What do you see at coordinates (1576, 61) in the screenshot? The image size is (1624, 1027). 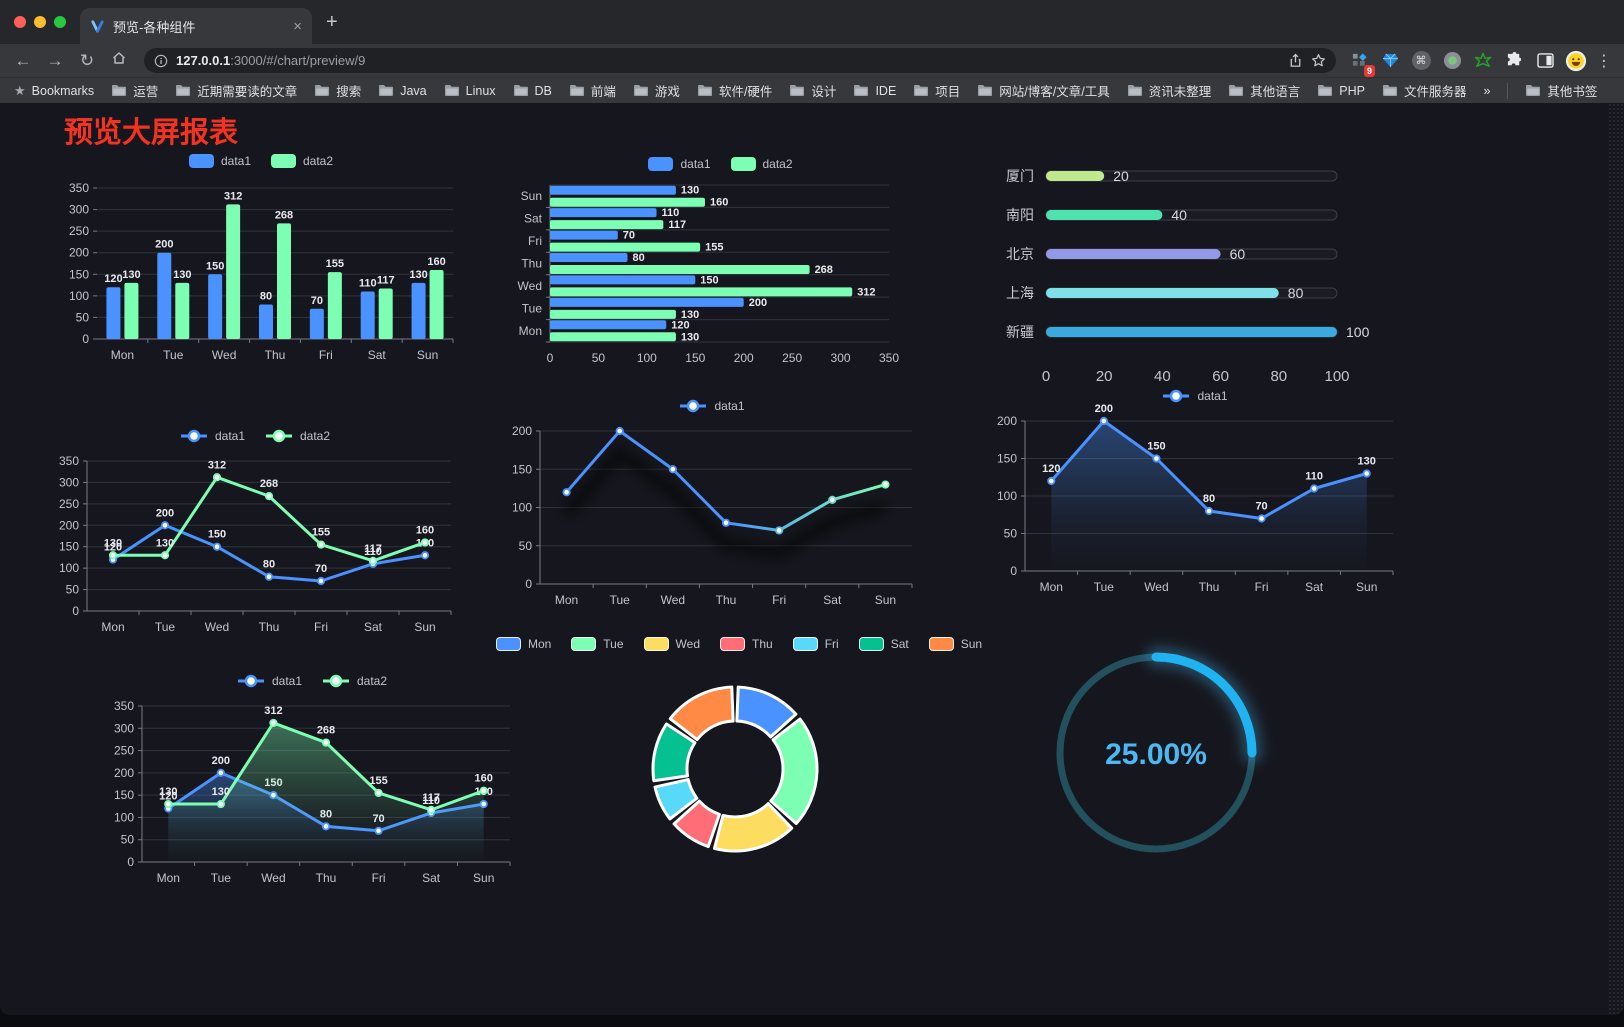 I see `profile-avatar` at bounding box center [1576, 61].